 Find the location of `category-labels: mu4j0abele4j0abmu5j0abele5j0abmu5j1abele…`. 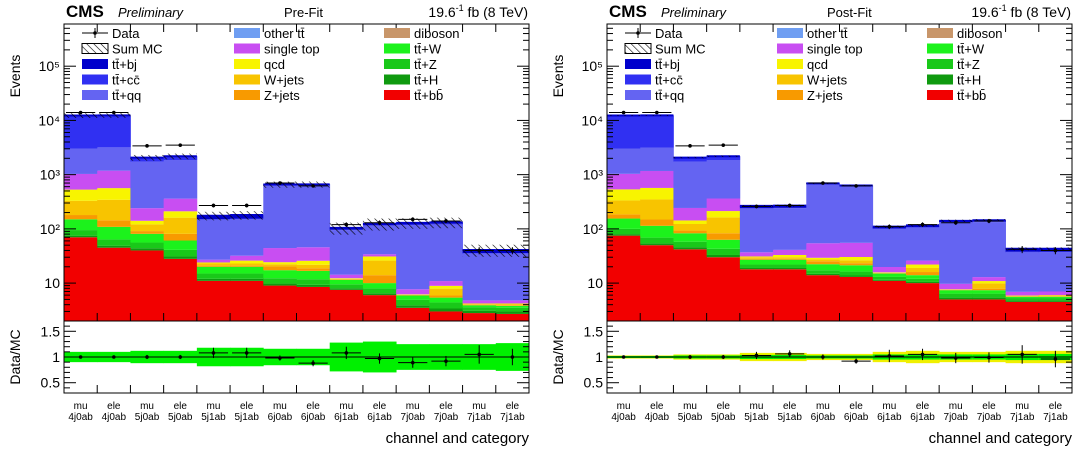

category-labels: mu4j0abele4j0abmu5j0abele5j0abmu5j1abele… is located at coordinates (296, 412).